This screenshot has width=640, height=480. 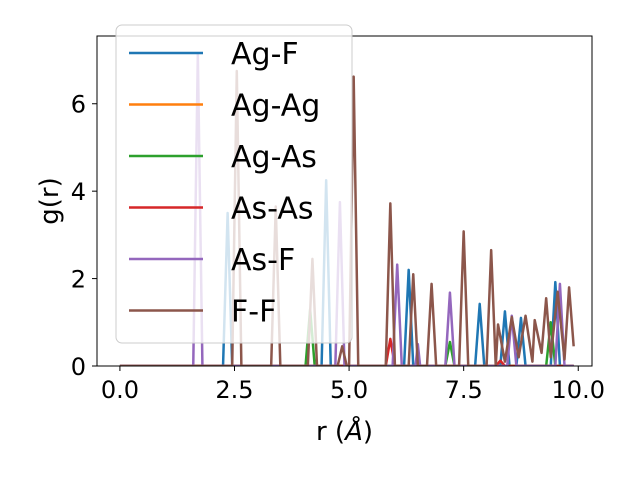 I want to click on x-tick-label: 2.5, so click(x=234, y=390).